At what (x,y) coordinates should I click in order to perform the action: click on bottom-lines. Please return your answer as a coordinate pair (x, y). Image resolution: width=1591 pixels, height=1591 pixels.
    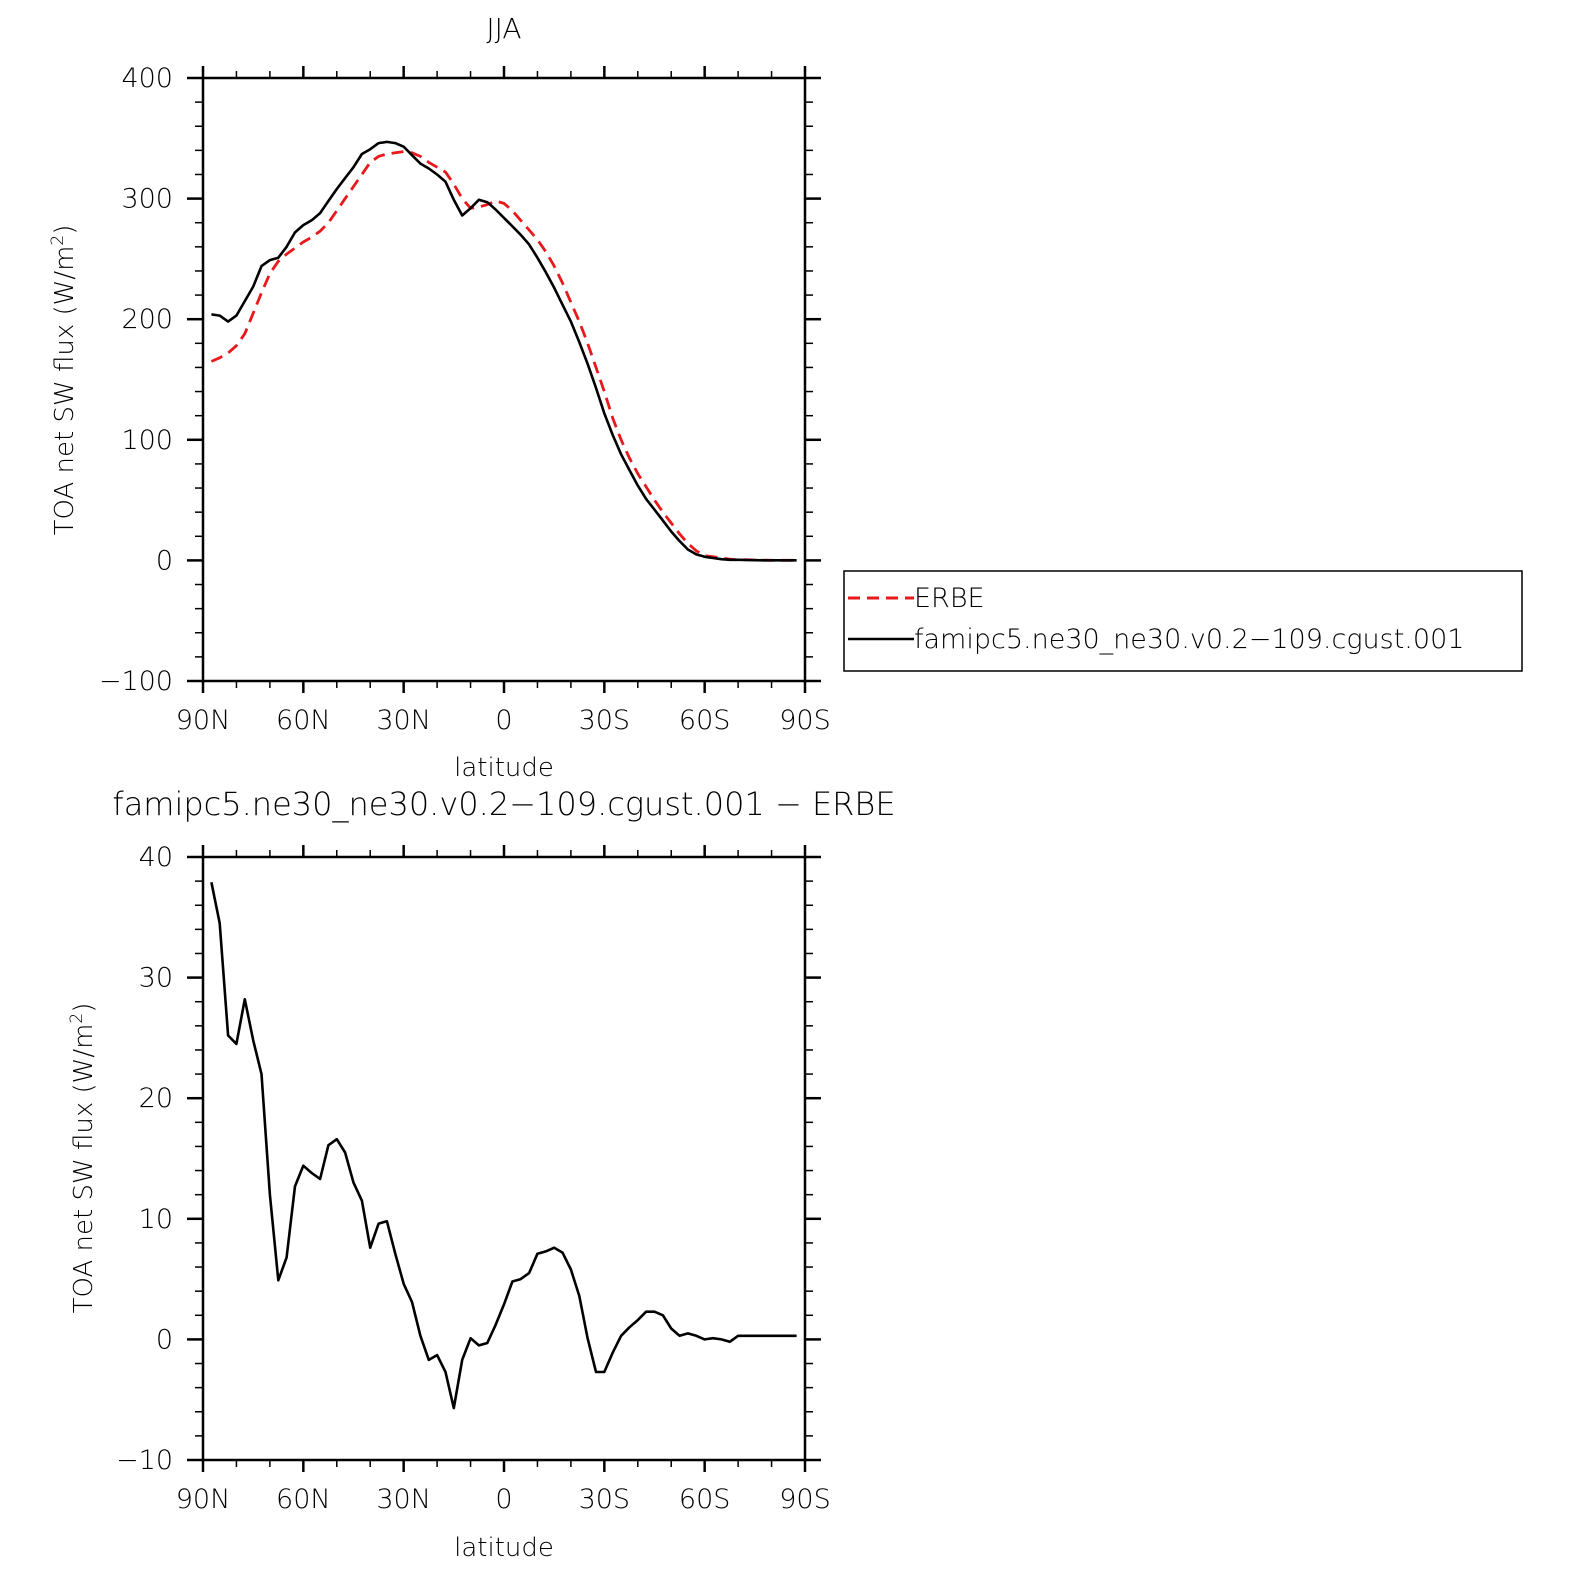
    Looking at the image, I should click on (503, 1146).